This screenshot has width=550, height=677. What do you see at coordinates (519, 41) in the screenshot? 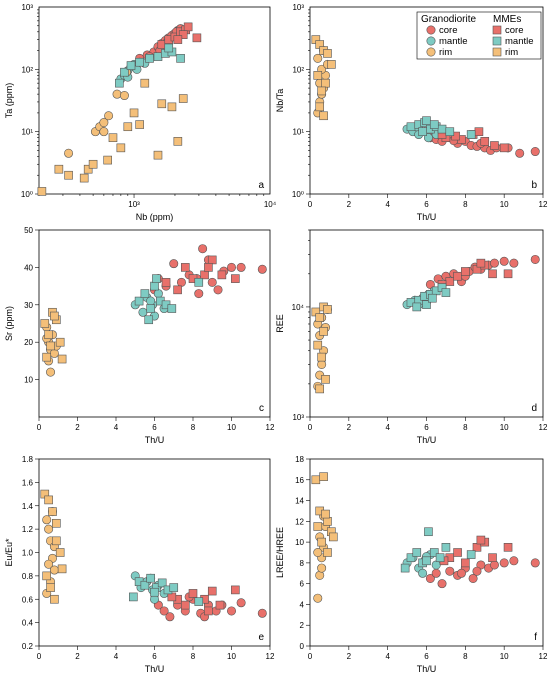
I see `legend-mmes-mantle-label: mantle` at bounding box center [519, 41].